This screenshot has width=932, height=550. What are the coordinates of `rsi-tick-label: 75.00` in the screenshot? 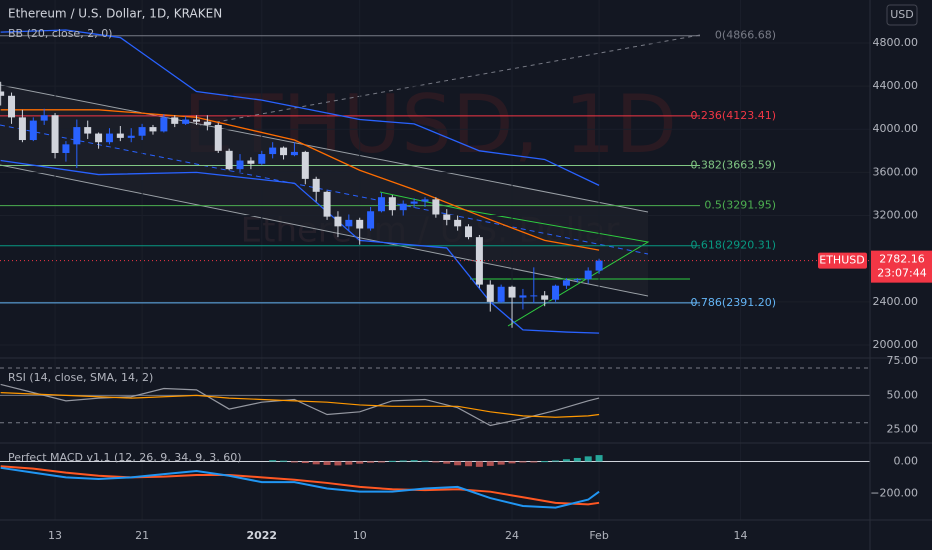 It's located at (903, 360).